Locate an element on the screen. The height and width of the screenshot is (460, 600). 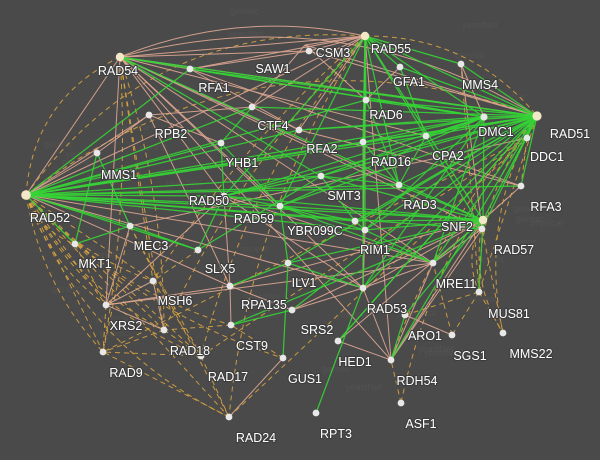
graph-node-smt3 is located at coordinates (321, 176).